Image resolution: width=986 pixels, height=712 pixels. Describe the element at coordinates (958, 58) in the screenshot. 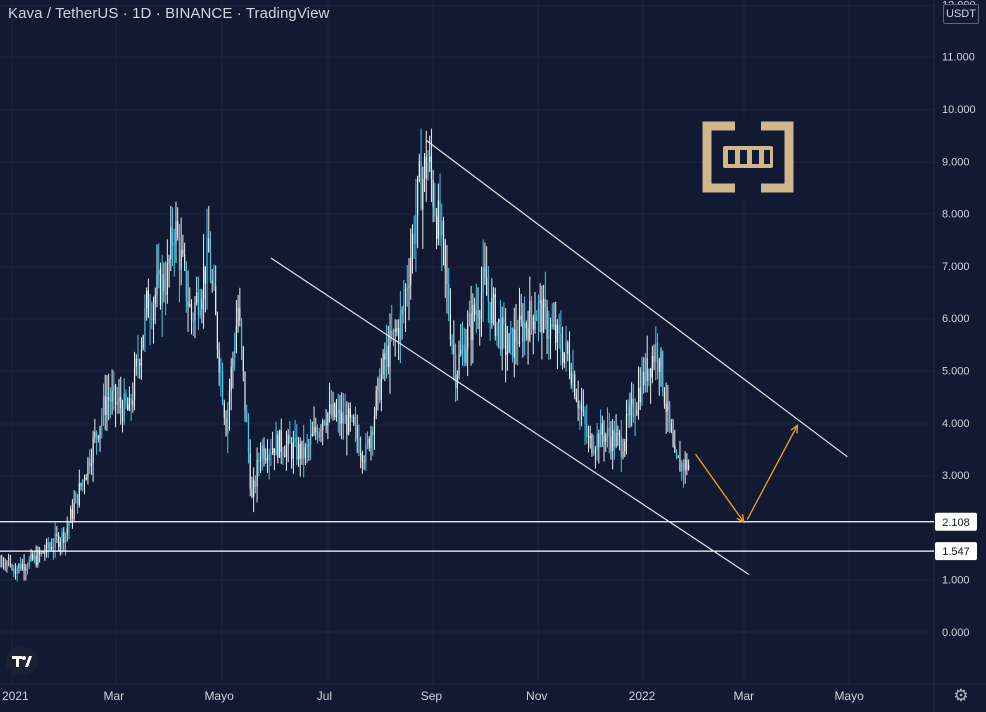

I see `y-tick-label: 11.000` at that location.